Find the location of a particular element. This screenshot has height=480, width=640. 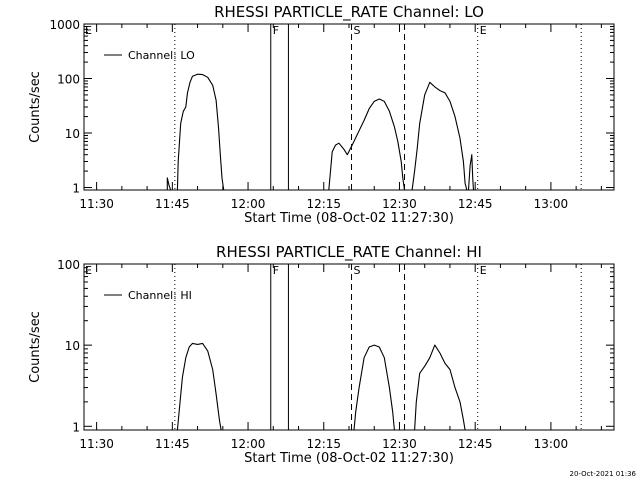

legend-label: Channel: HI is located at coordinates (160, 295).